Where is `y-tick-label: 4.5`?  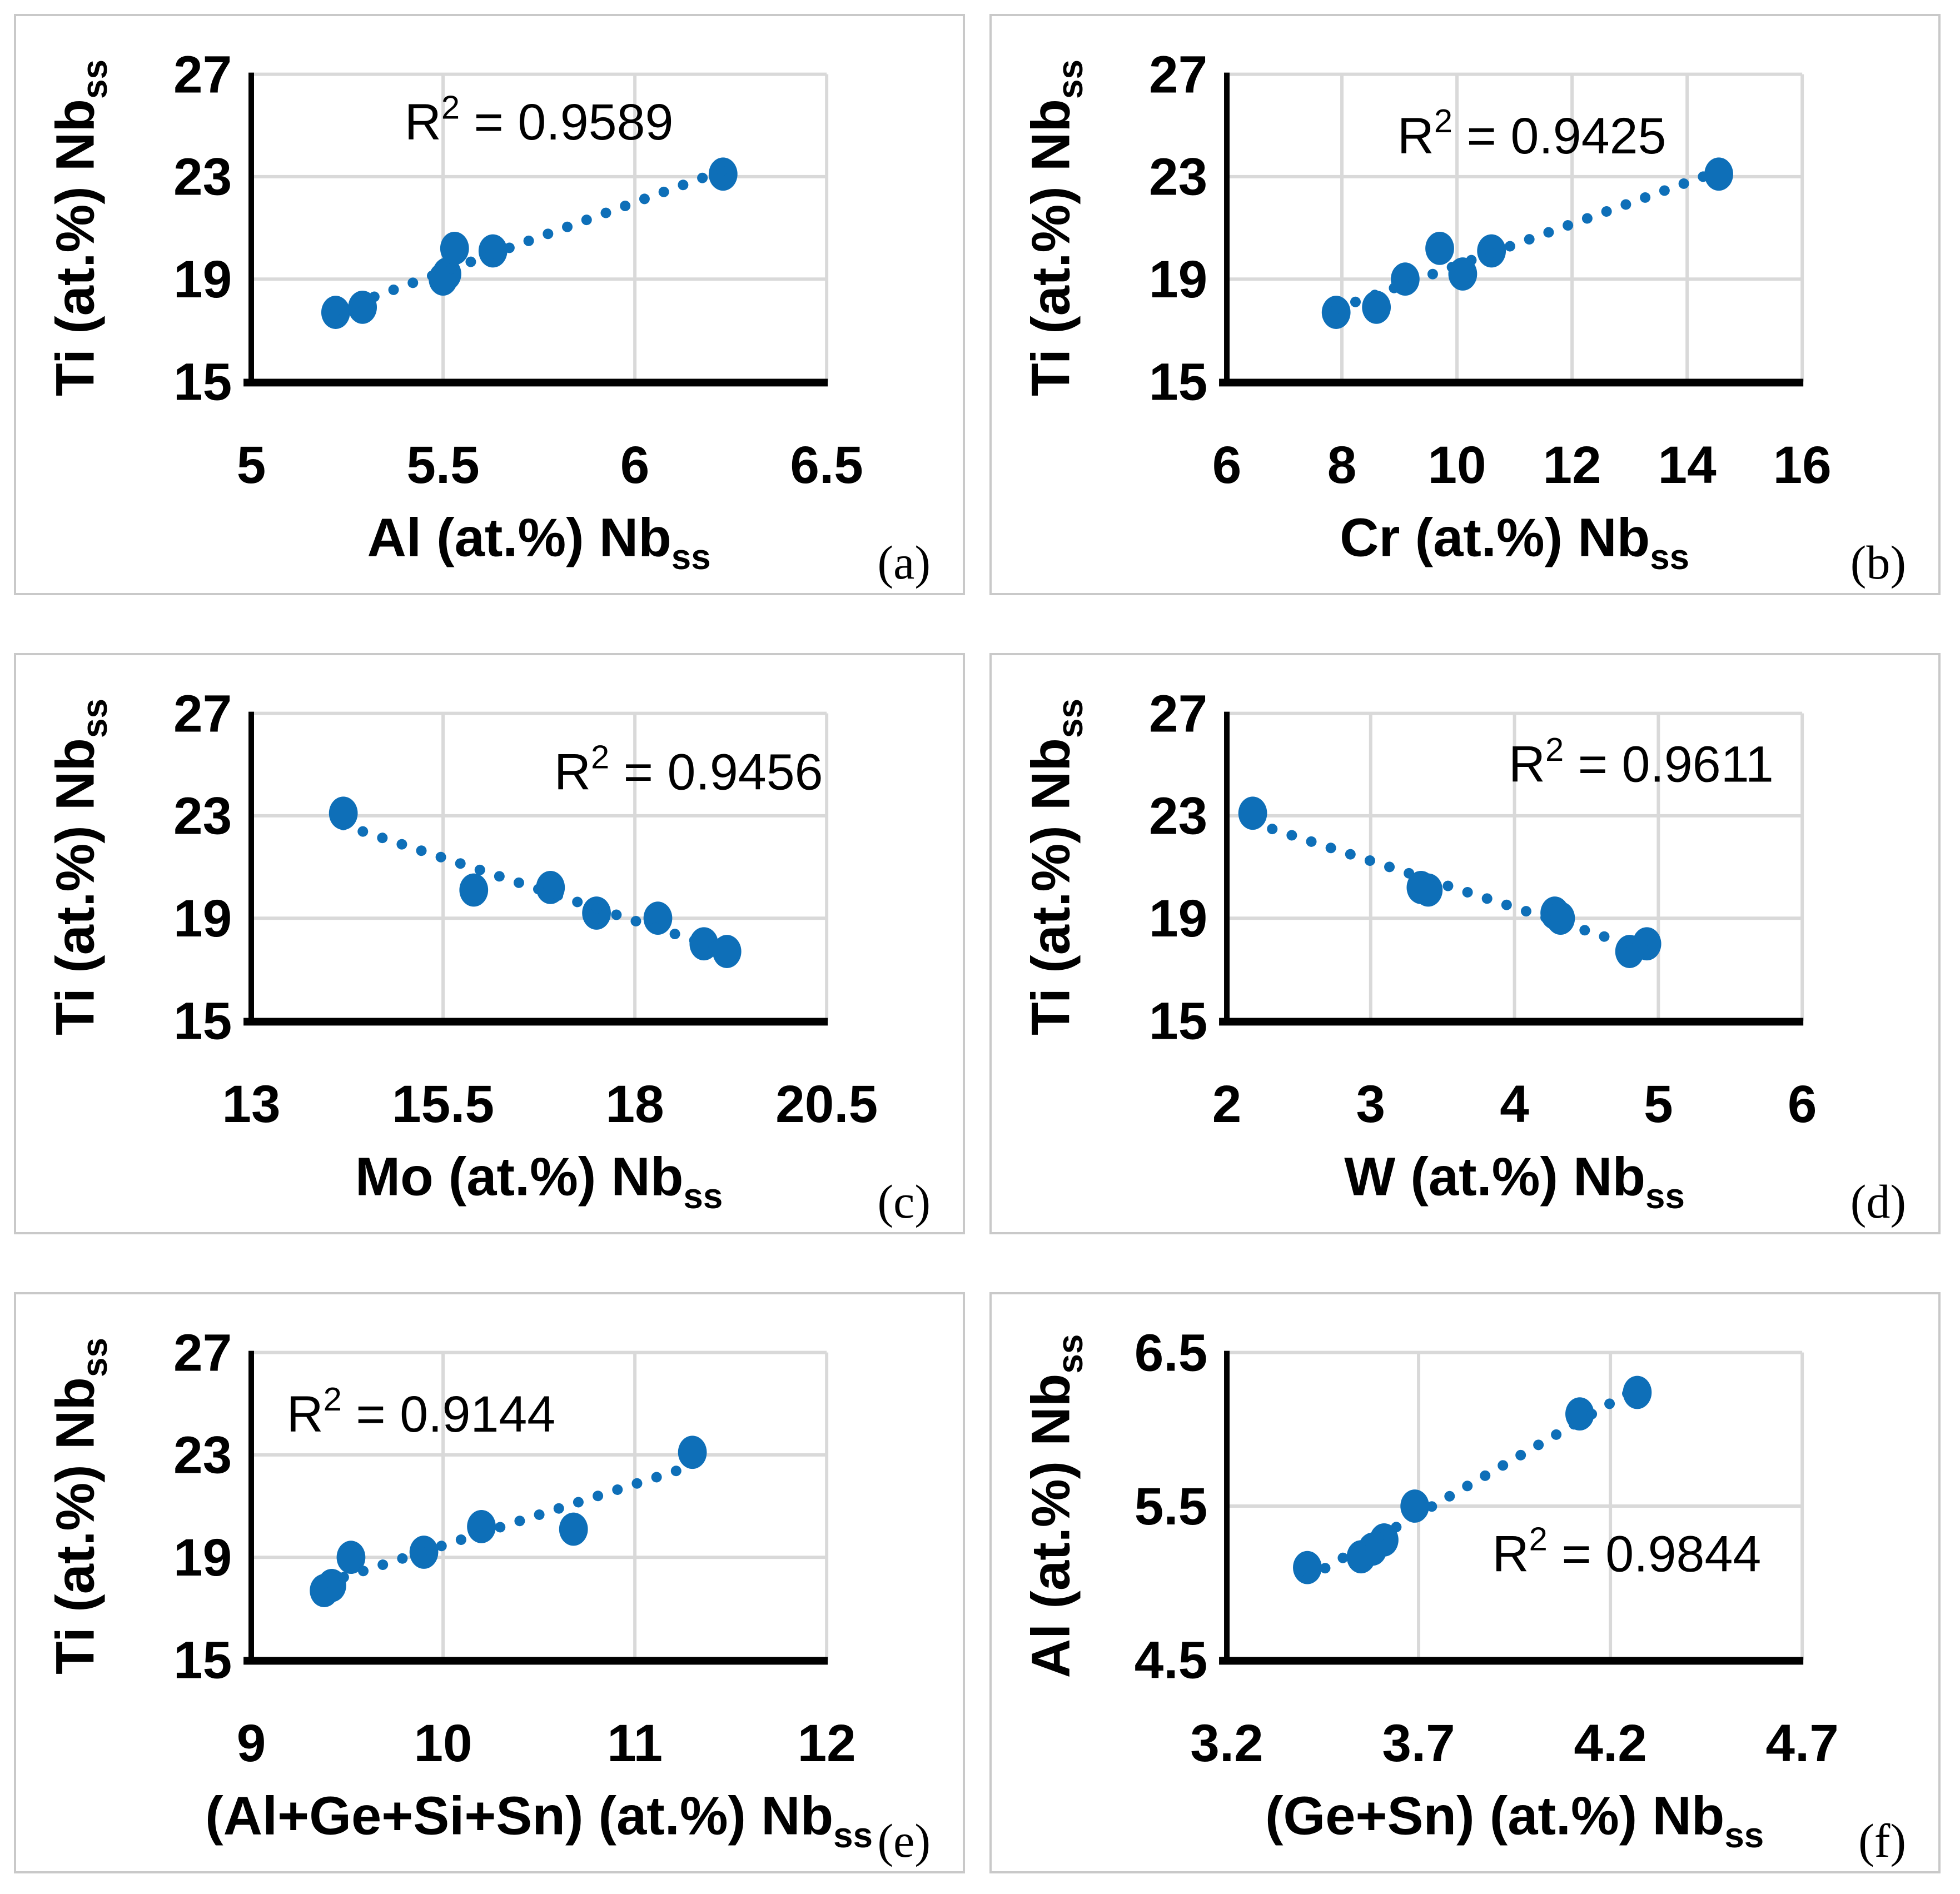 y-tick-label: 4.5 is located at coordinates (1171, 1660).